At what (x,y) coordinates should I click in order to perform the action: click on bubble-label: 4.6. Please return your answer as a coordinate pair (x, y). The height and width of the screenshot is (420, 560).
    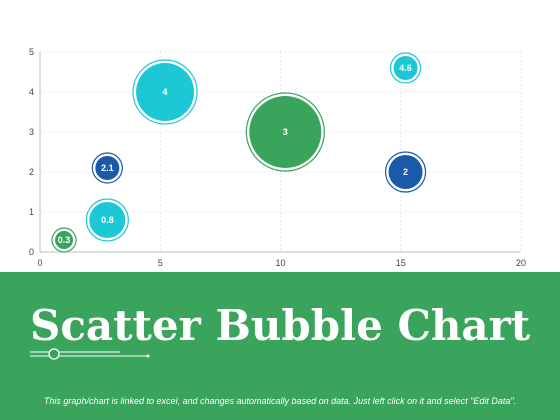
    Looking at the image, I should click on (405, 68).